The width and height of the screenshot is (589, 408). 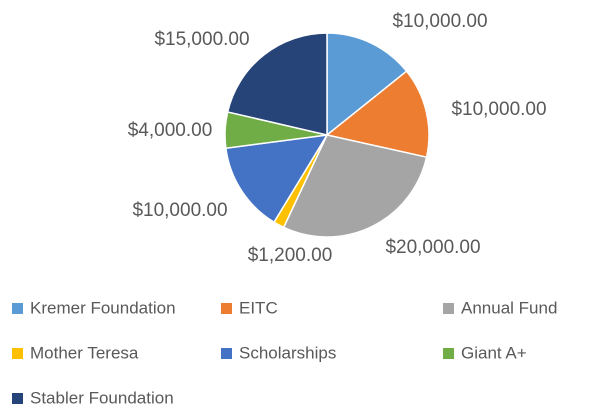 What do you see at coordinates (290, 255) in the screenshot?
I see `data-label: $1,200.00` at bounding box center [290, 255].